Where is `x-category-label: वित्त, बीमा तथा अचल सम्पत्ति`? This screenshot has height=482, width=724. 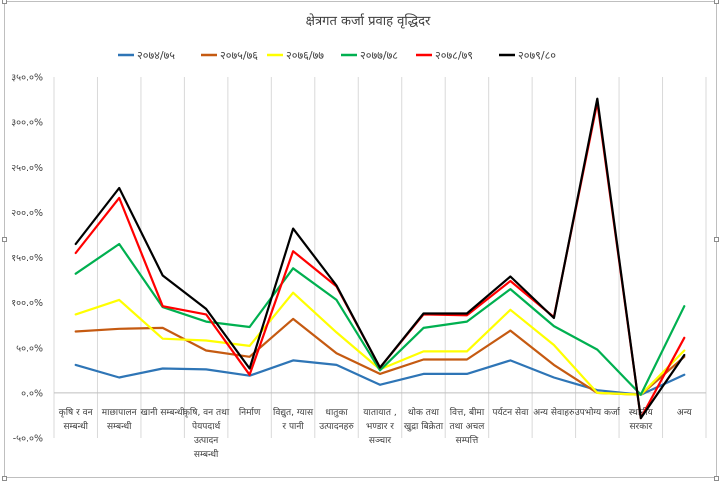 x-category-label: वित्त, बीमा तथा अचल सम्पत्ति is located at coordinates (468, 426).